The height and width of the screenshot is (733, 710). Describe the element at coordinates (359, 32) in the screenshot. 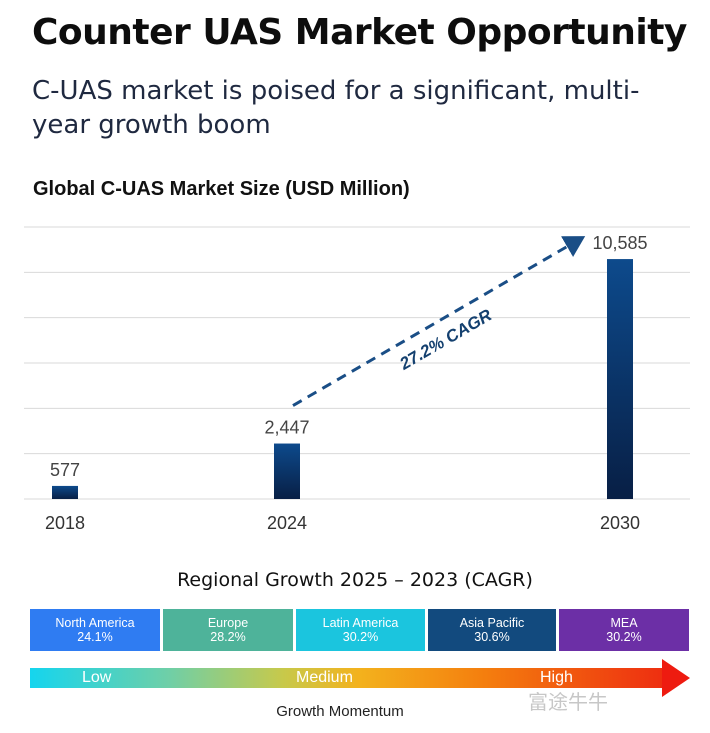

I see `page-title: Counter UAS Market Opportunity` at that location.